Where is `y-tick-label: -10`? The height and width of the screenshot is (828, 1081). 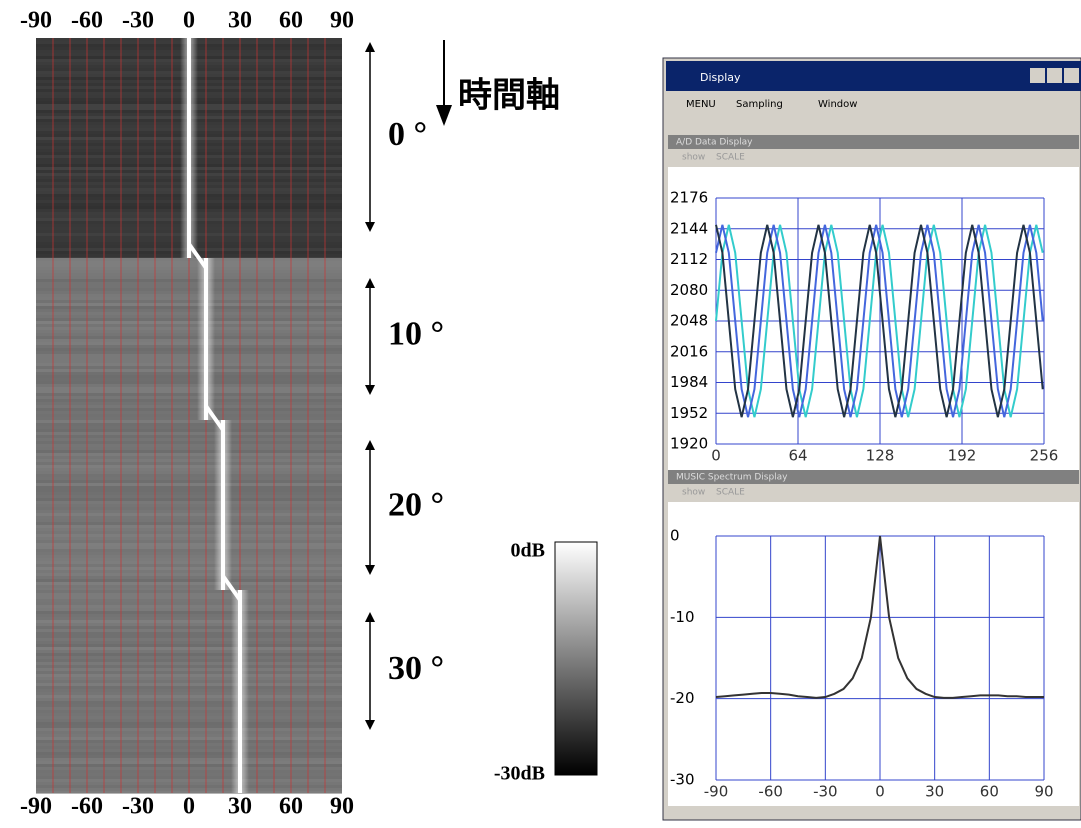
y-tick-label: -10 is located at coordinates (682, 617).